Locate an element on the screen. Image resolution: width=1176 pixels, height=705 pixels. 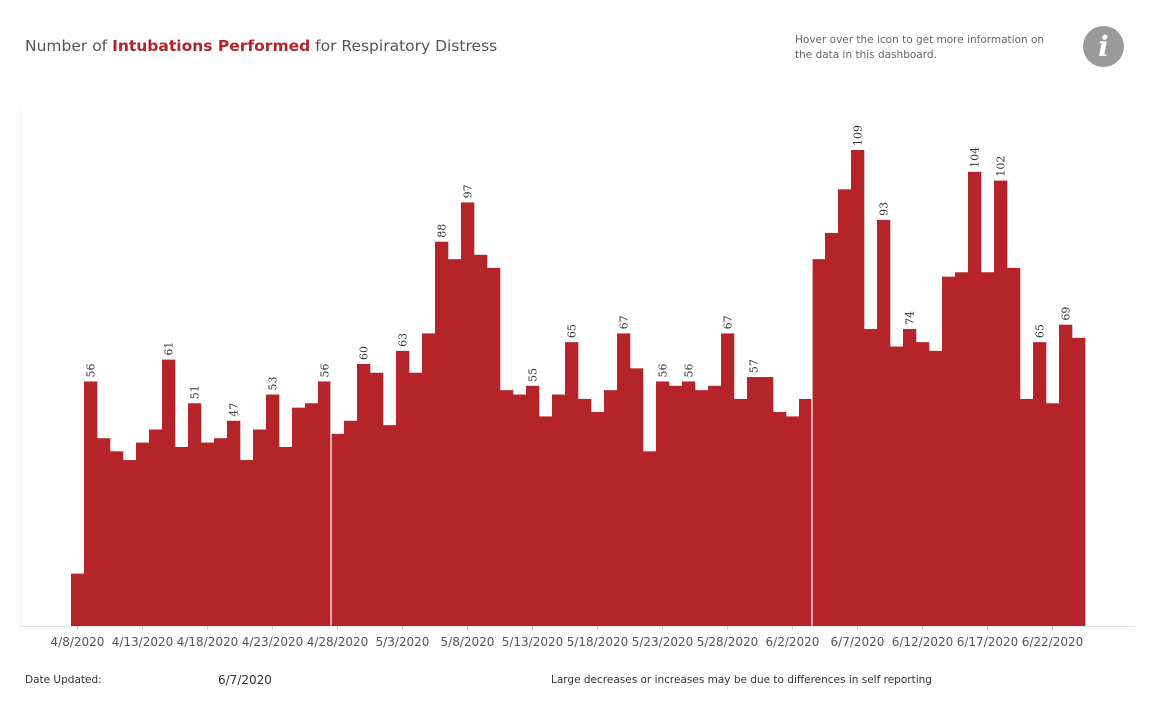
value-label-35: 55 is located at coordinates (533, 375).